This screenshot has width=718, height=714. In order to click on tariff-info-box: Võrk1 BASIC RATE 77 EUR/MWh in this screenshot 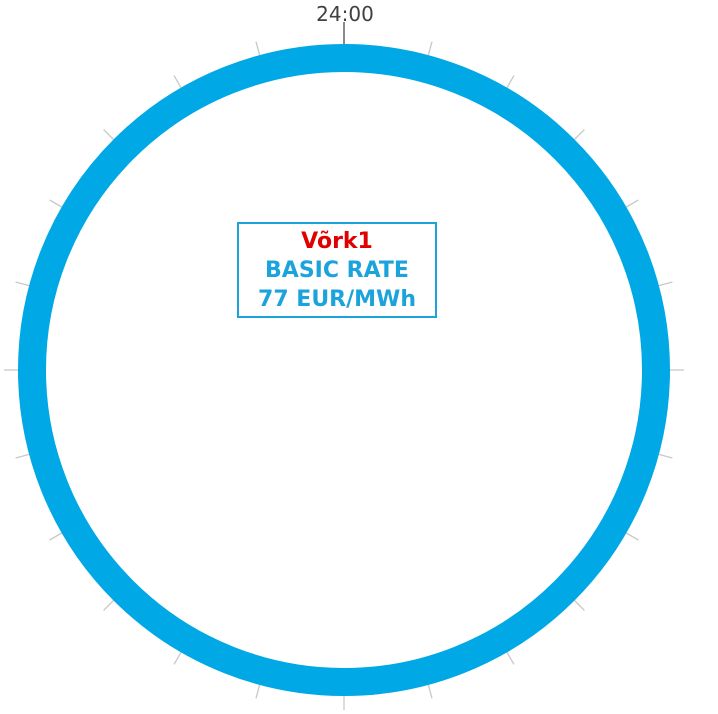, I will do `click(337, 270)`.